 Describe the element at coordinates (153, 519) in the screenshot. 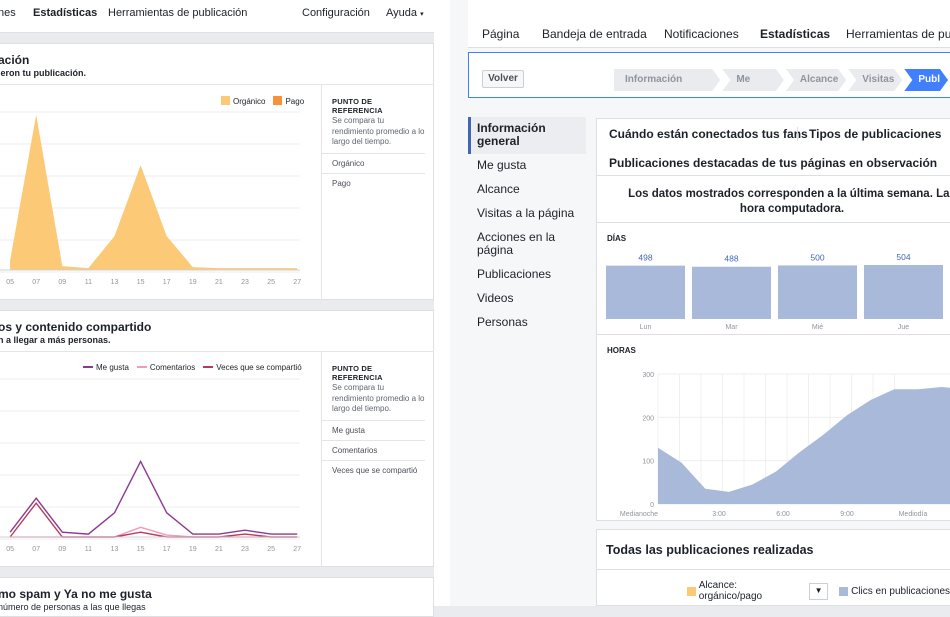

I see `line-series-Veces que se compartió` at that location.